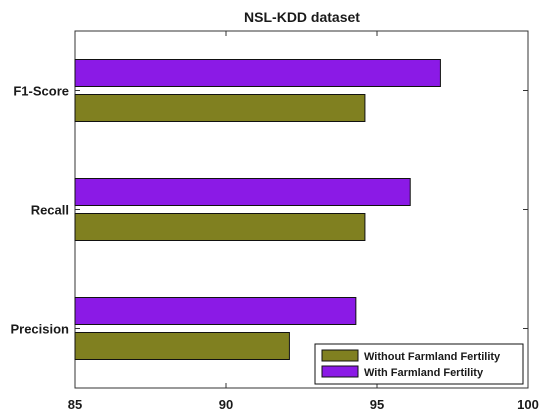  What do you see at coordinates (432, 357) in the screenshot?
I see `legend-label: Without Farmland Fertility` at bounding box center [432, 357].